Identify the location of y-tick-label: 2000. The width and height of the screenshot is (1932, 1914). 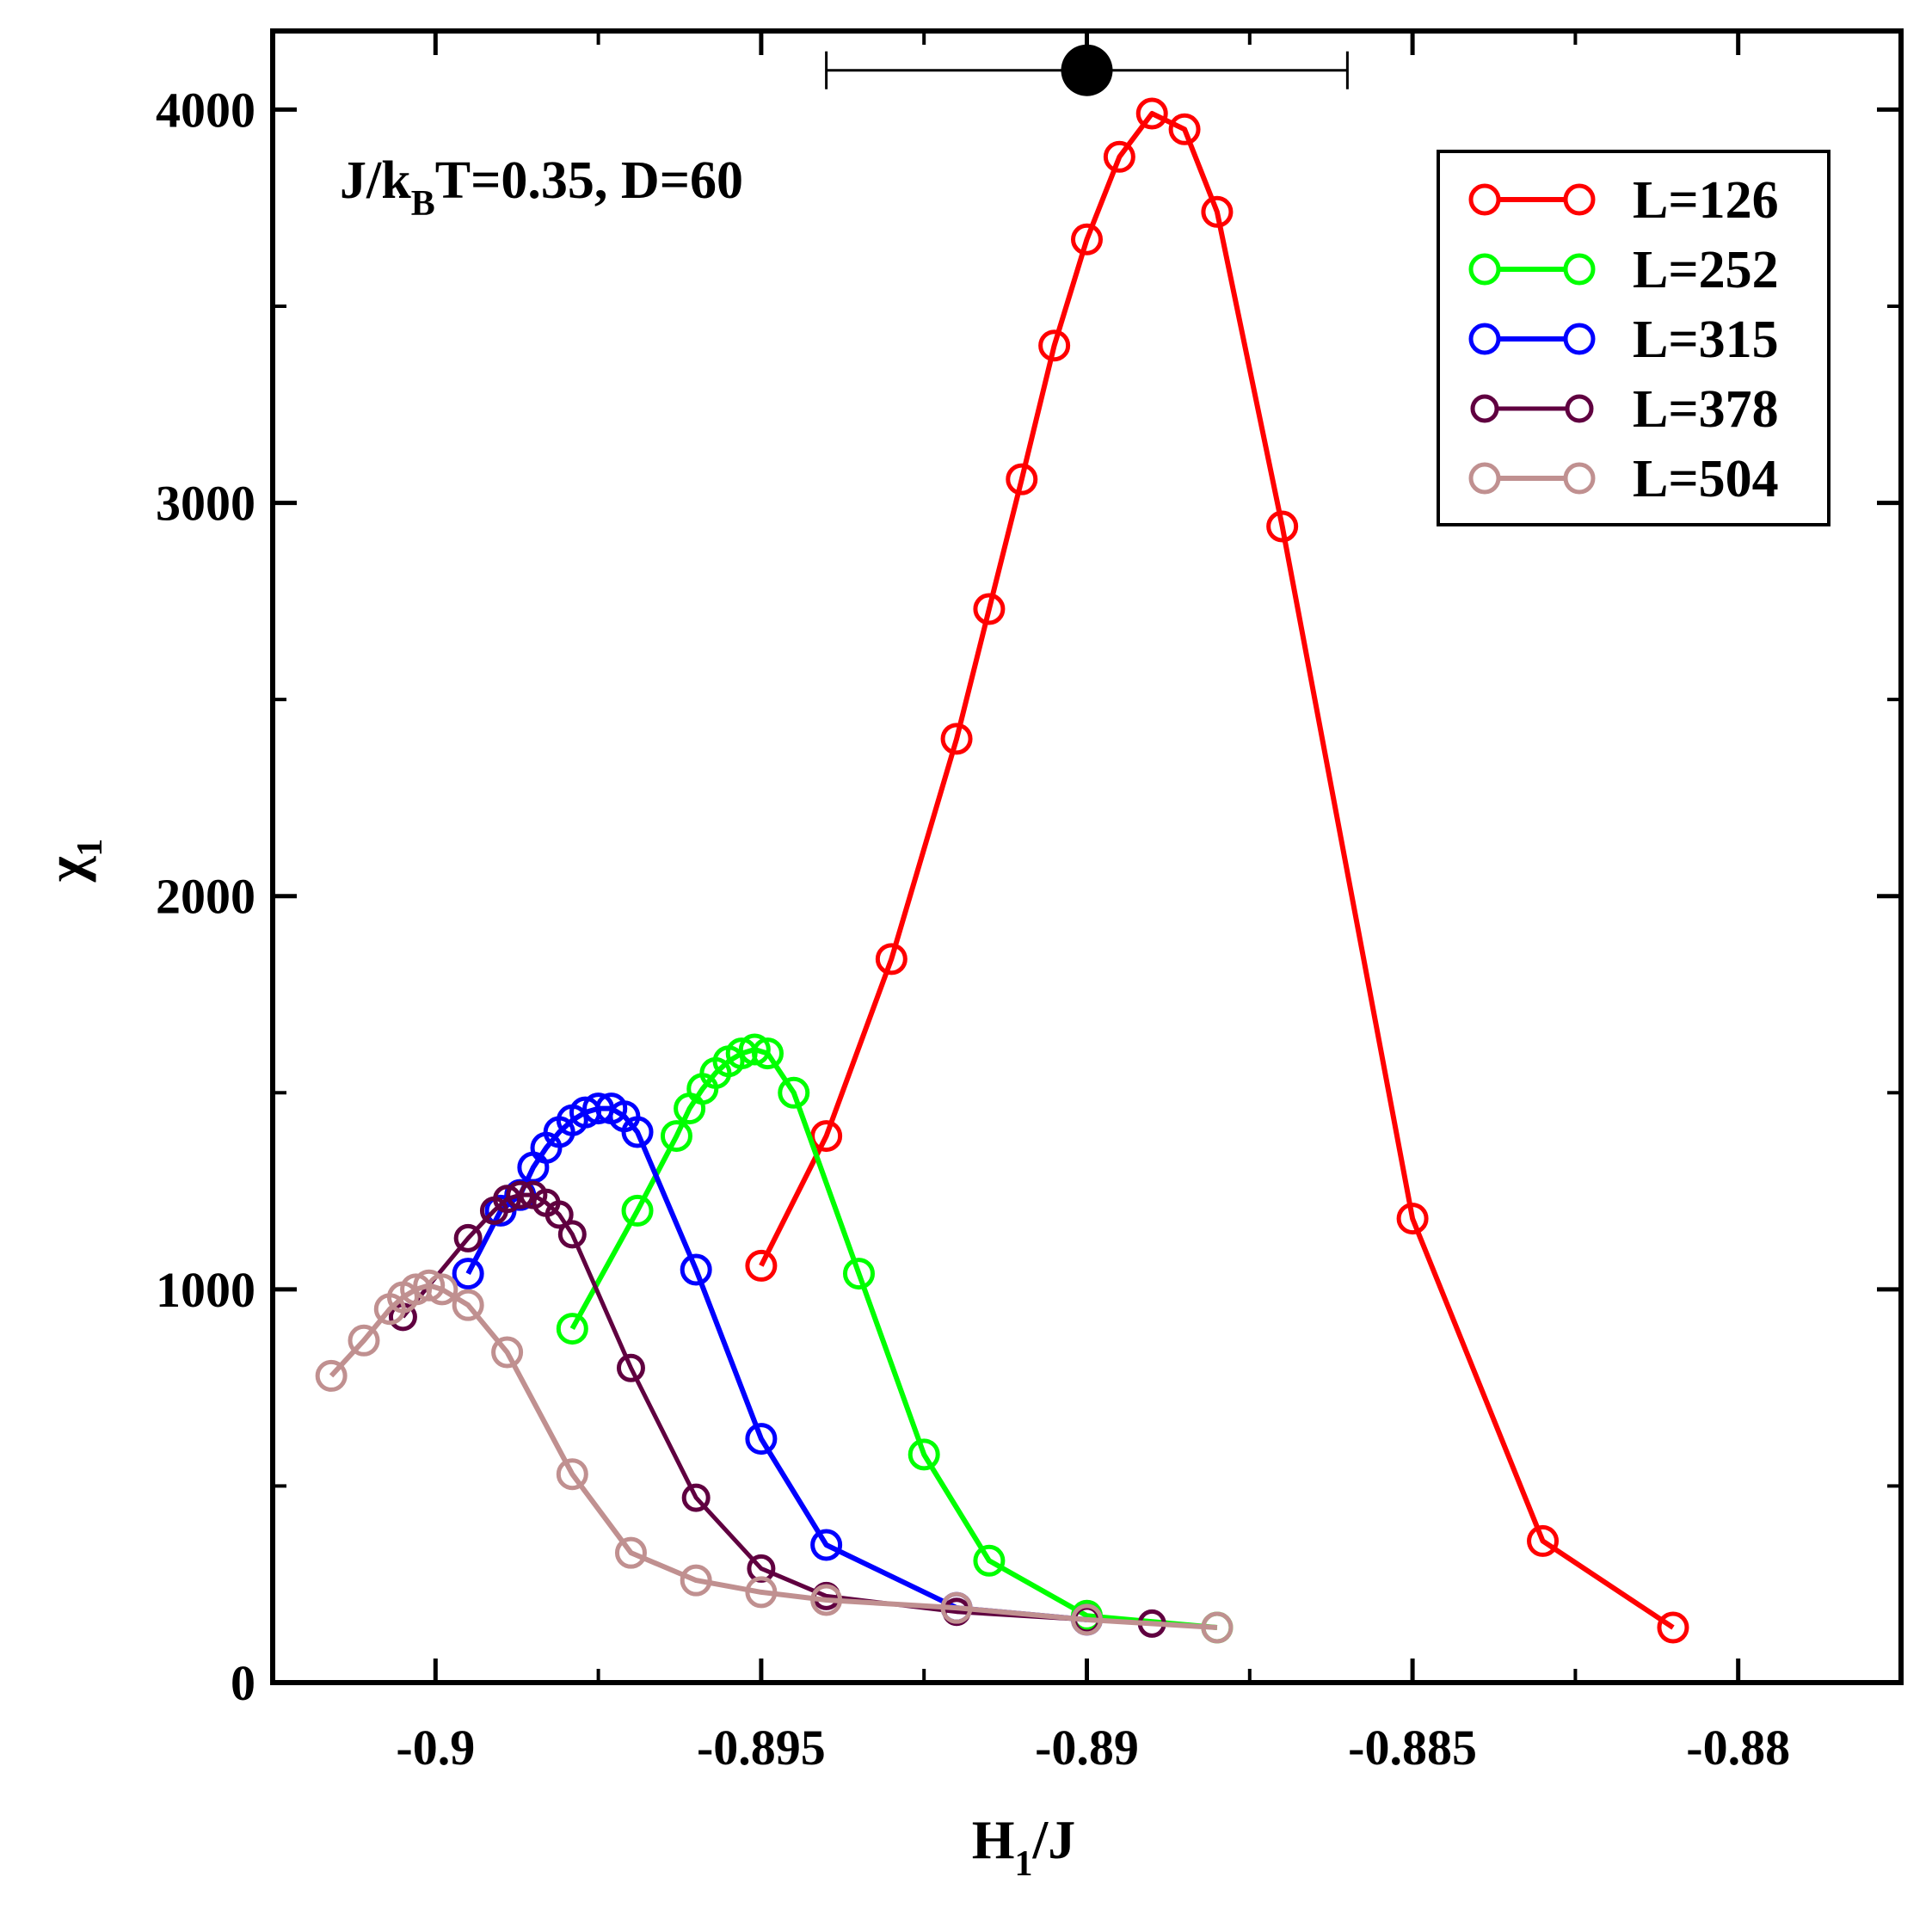
(206, 897).